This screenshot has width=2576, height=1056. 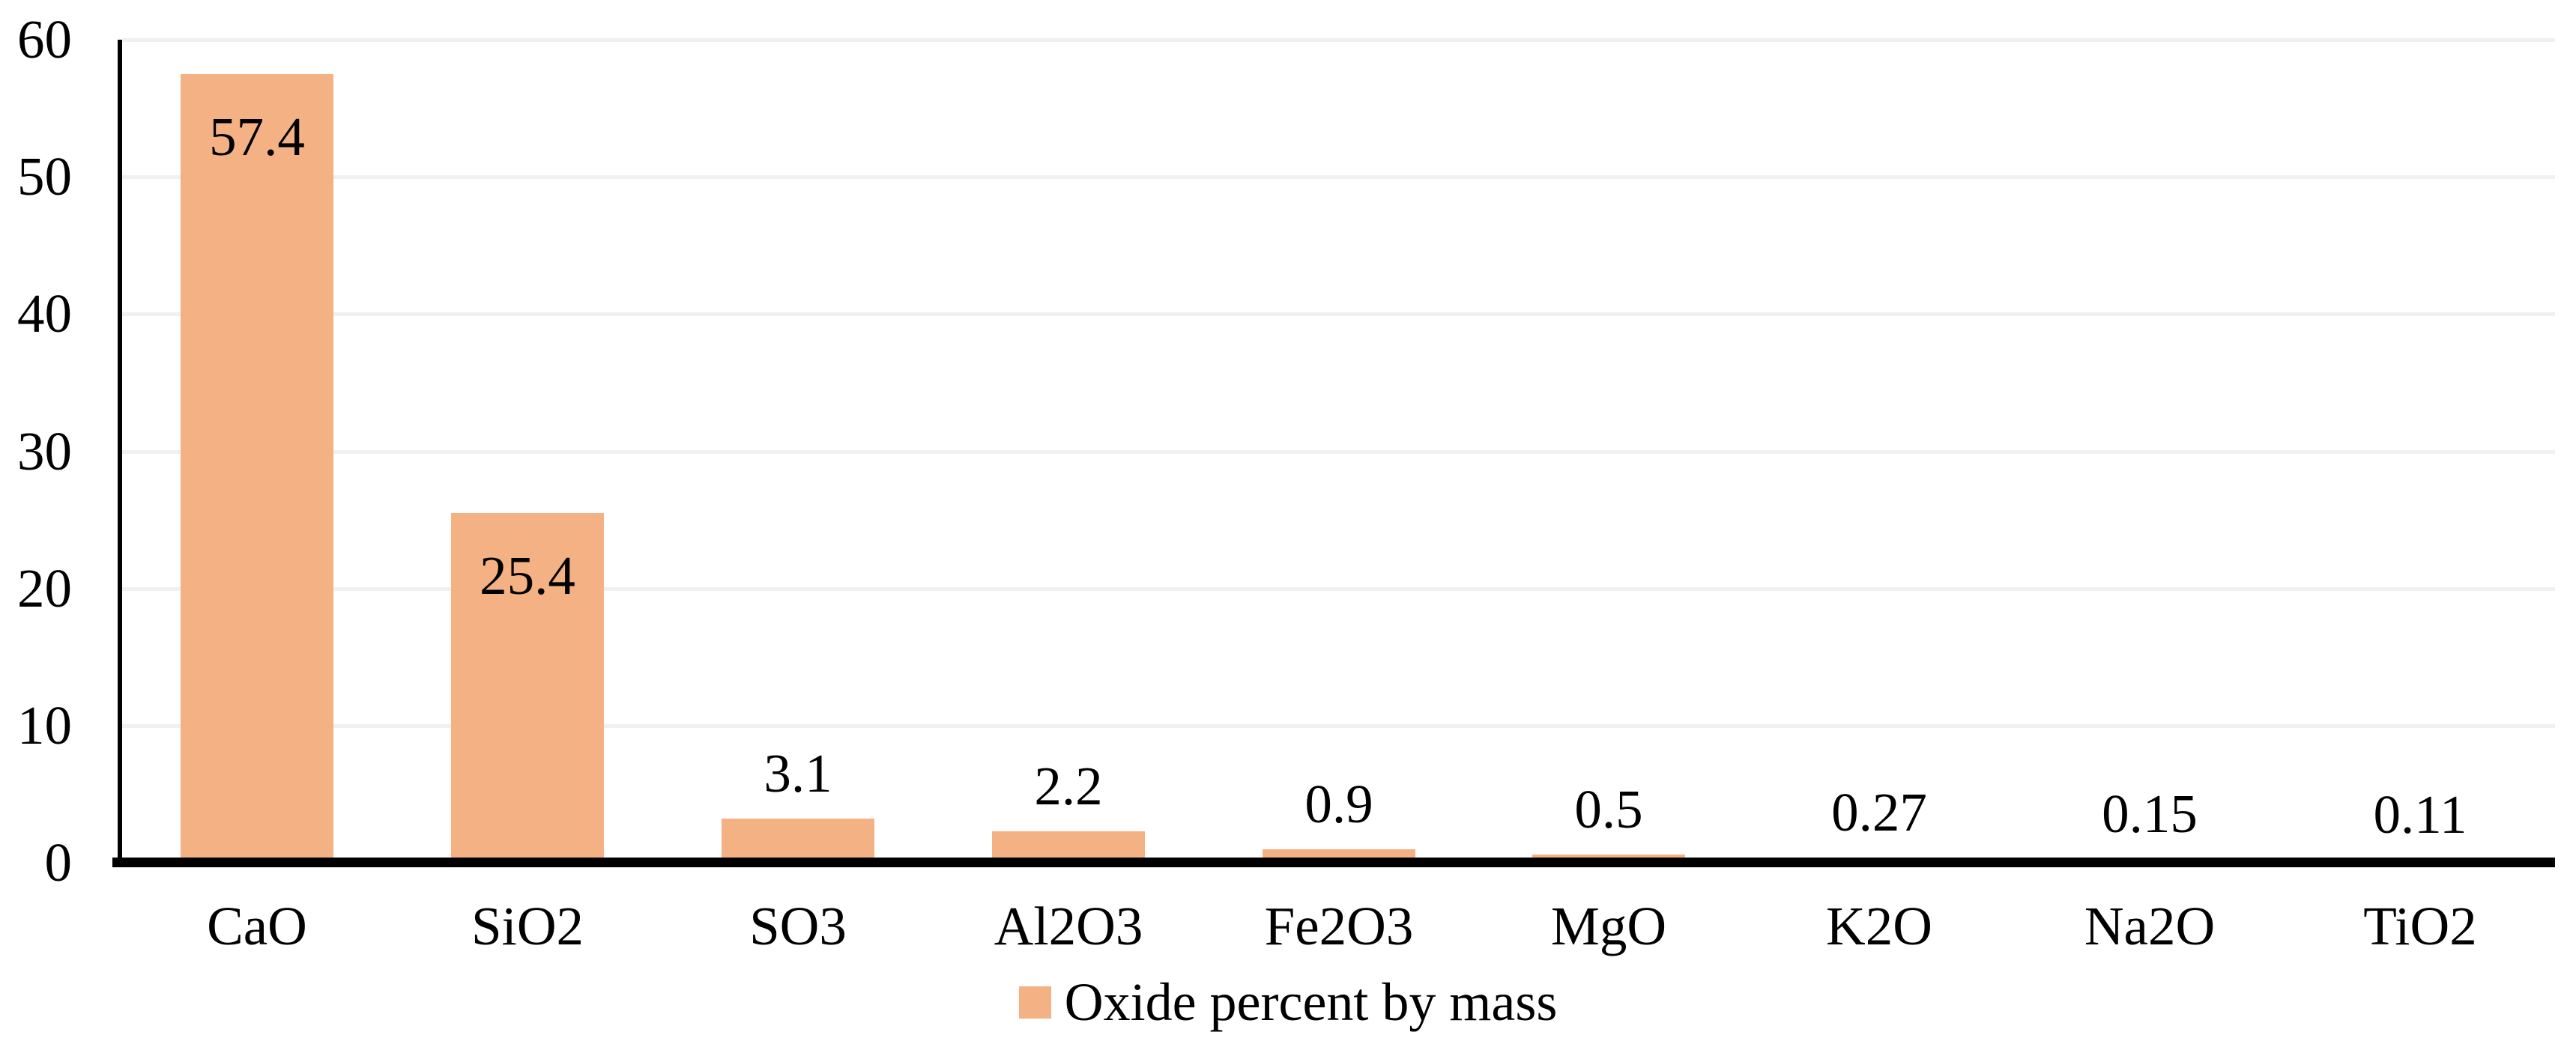 What do you see at coordinates (58, 862) in the screenshot?
I see `y-axis-tick-label: 0` at bounding box center [58, 862].